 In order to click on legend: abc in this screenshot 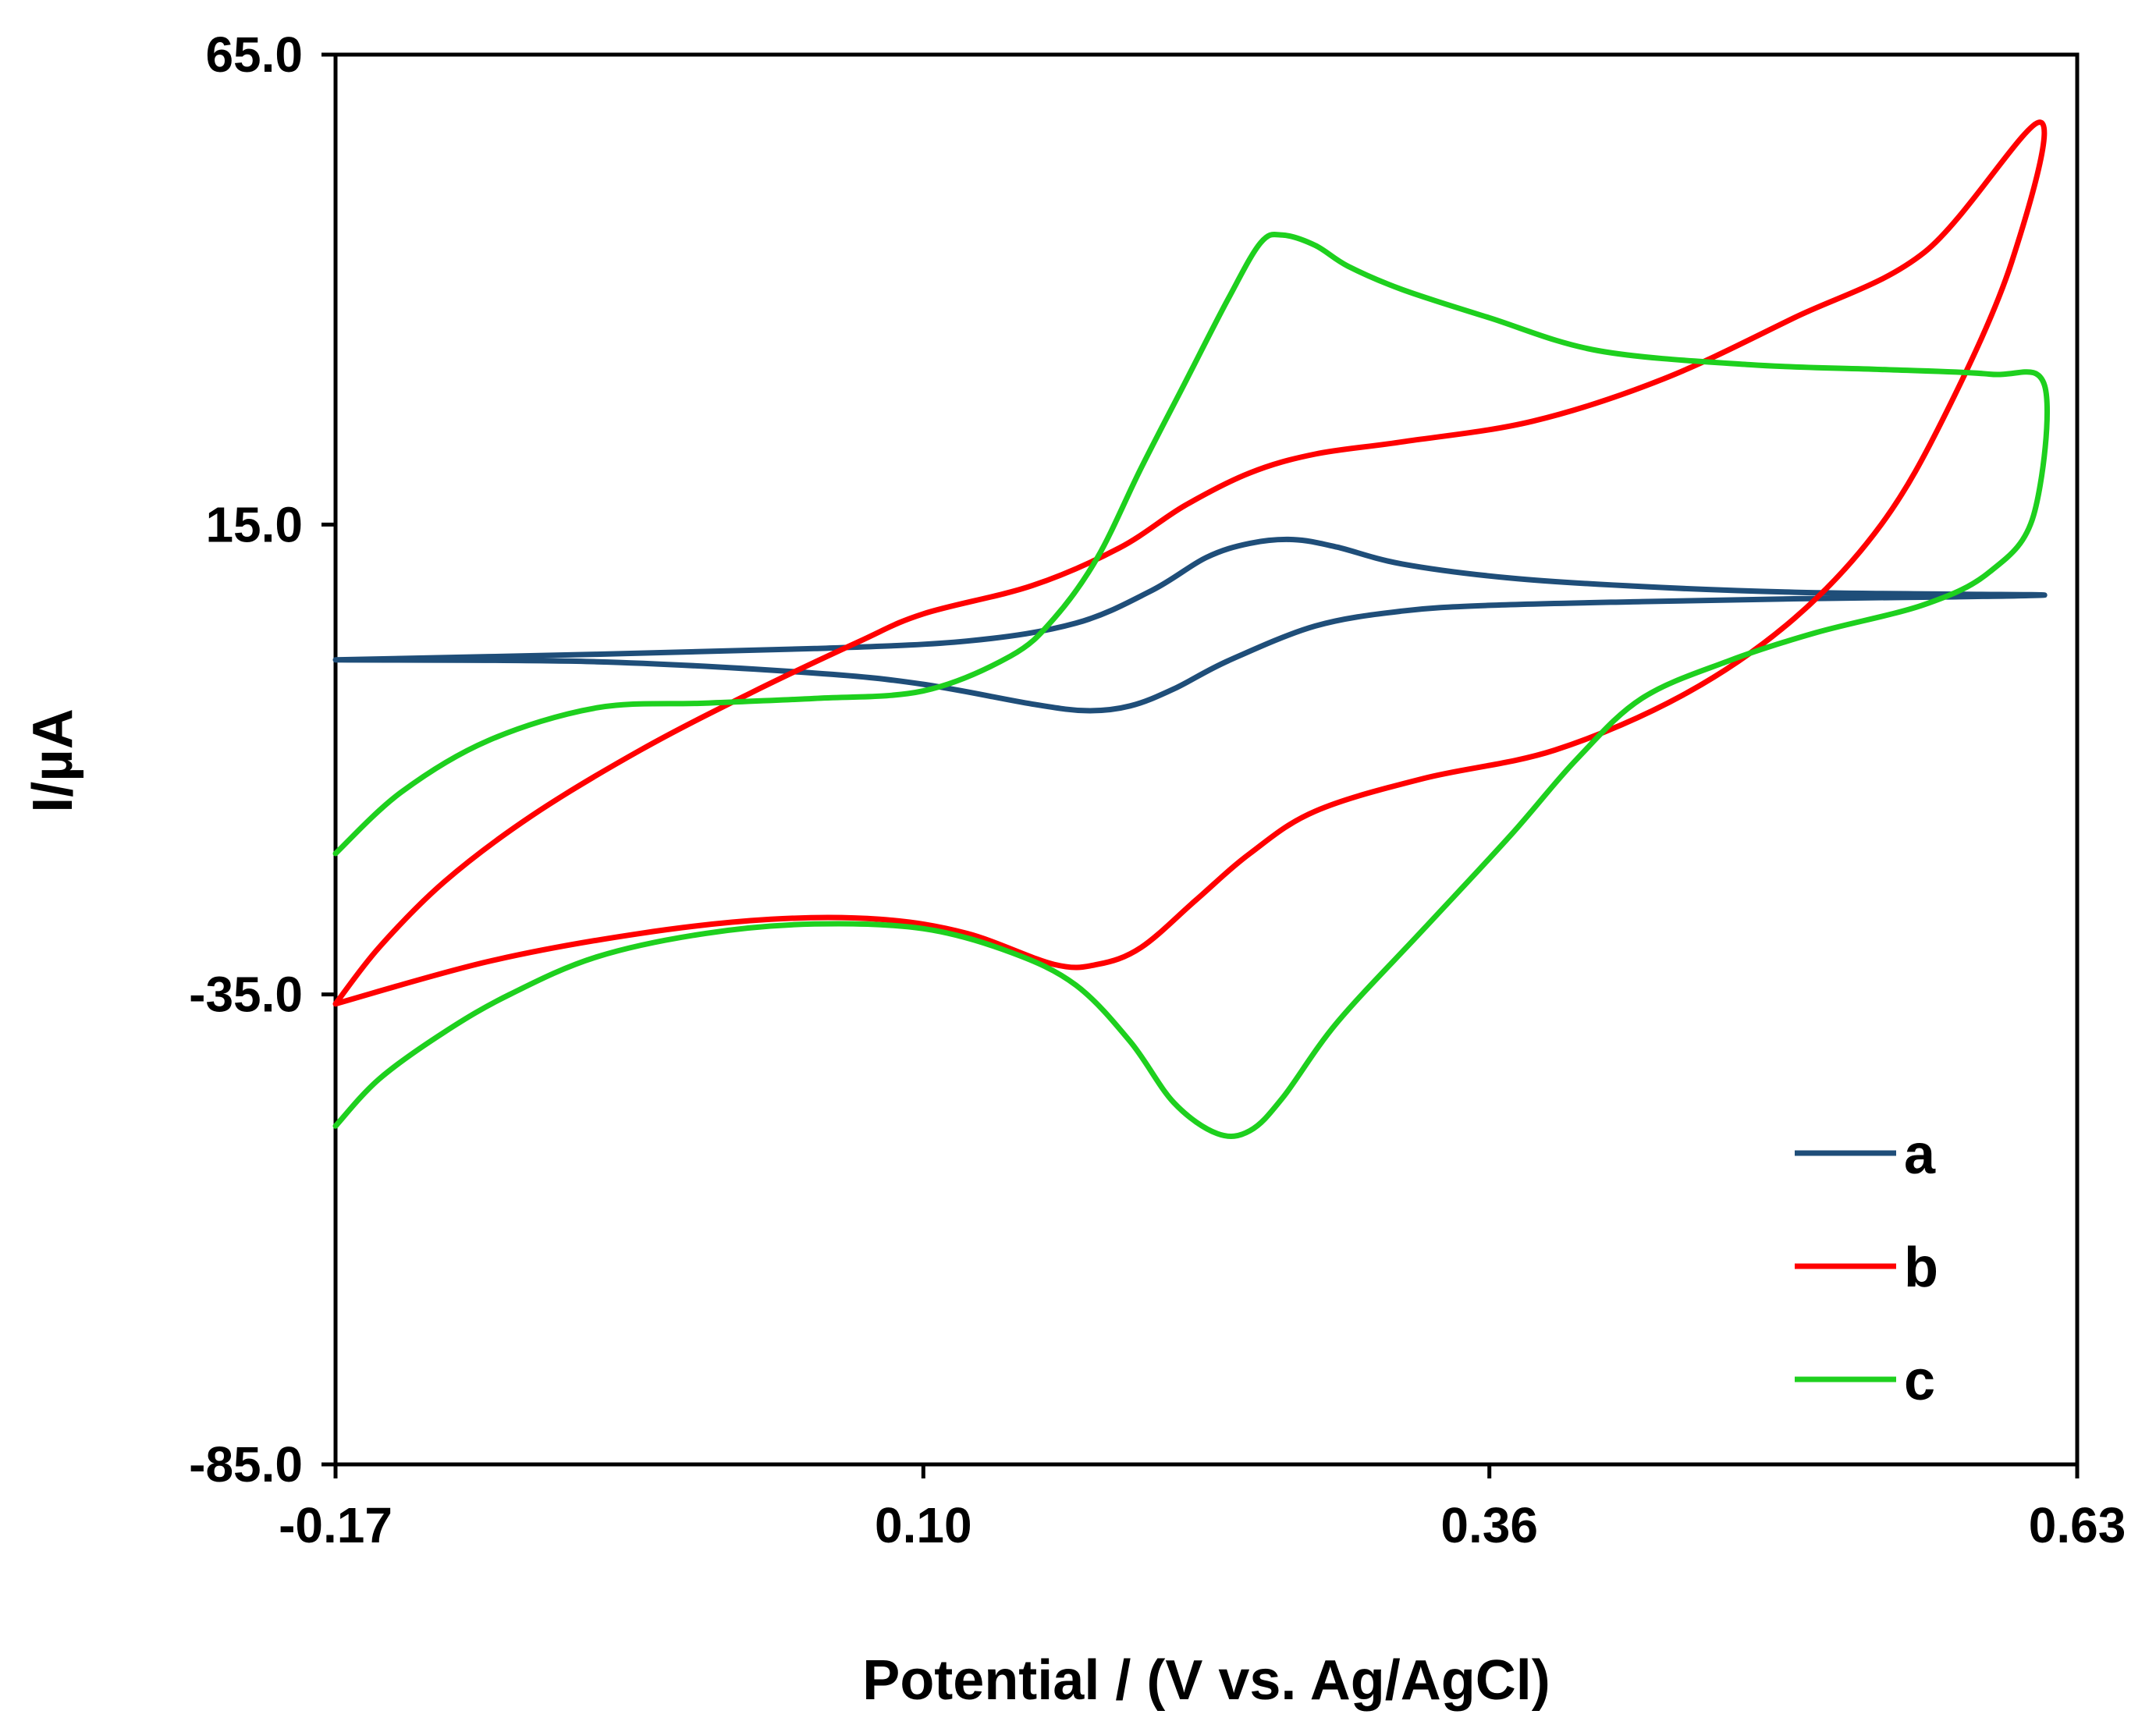, I will do `click(1866, 1267)`.